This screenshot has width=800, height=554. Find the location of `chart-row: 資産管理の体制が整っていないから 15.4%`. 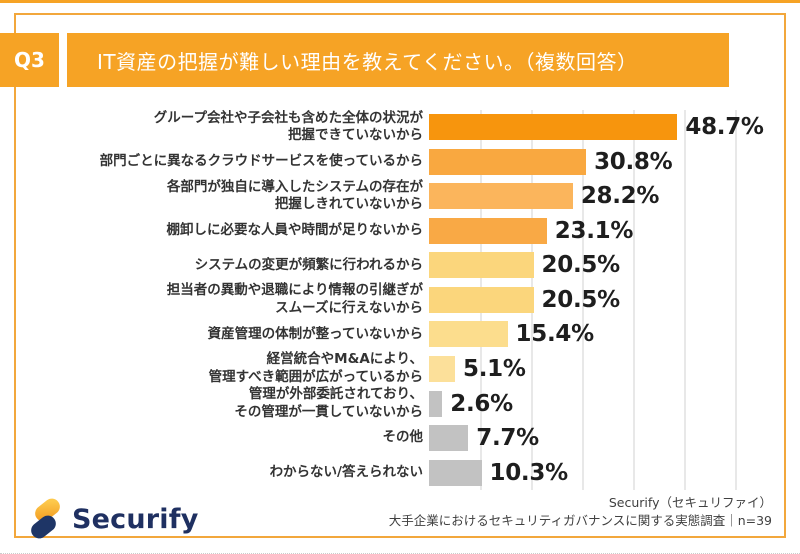

chart-row: 資産管理の体制が整っていないから 15.4% is located at coordinates (405, 334).